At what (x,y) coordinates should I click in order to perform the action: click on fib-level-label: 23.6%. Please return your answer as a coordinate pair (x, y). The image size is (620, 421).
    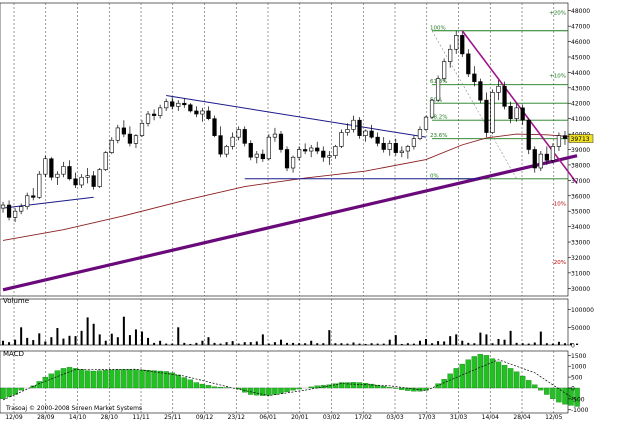
    Looking at the image, I should click on (438, 136).